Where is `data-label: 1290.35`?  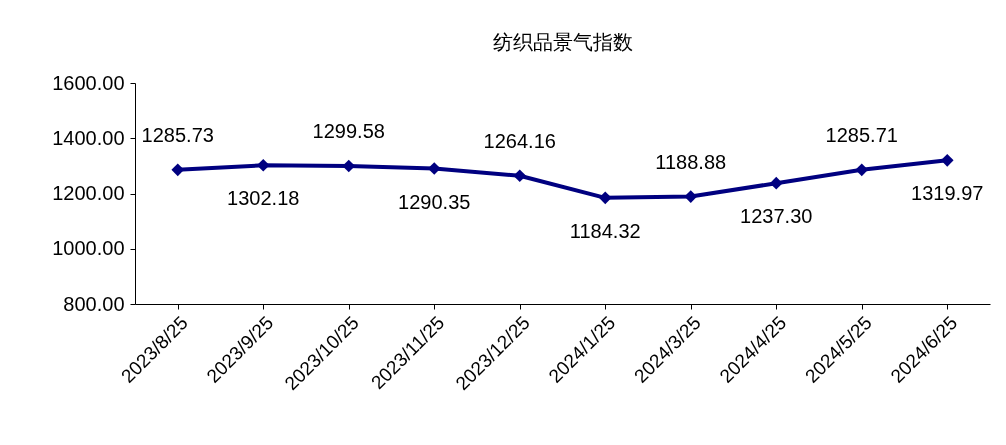 data-label: 1290.35 is located at coordinates (434, 201).